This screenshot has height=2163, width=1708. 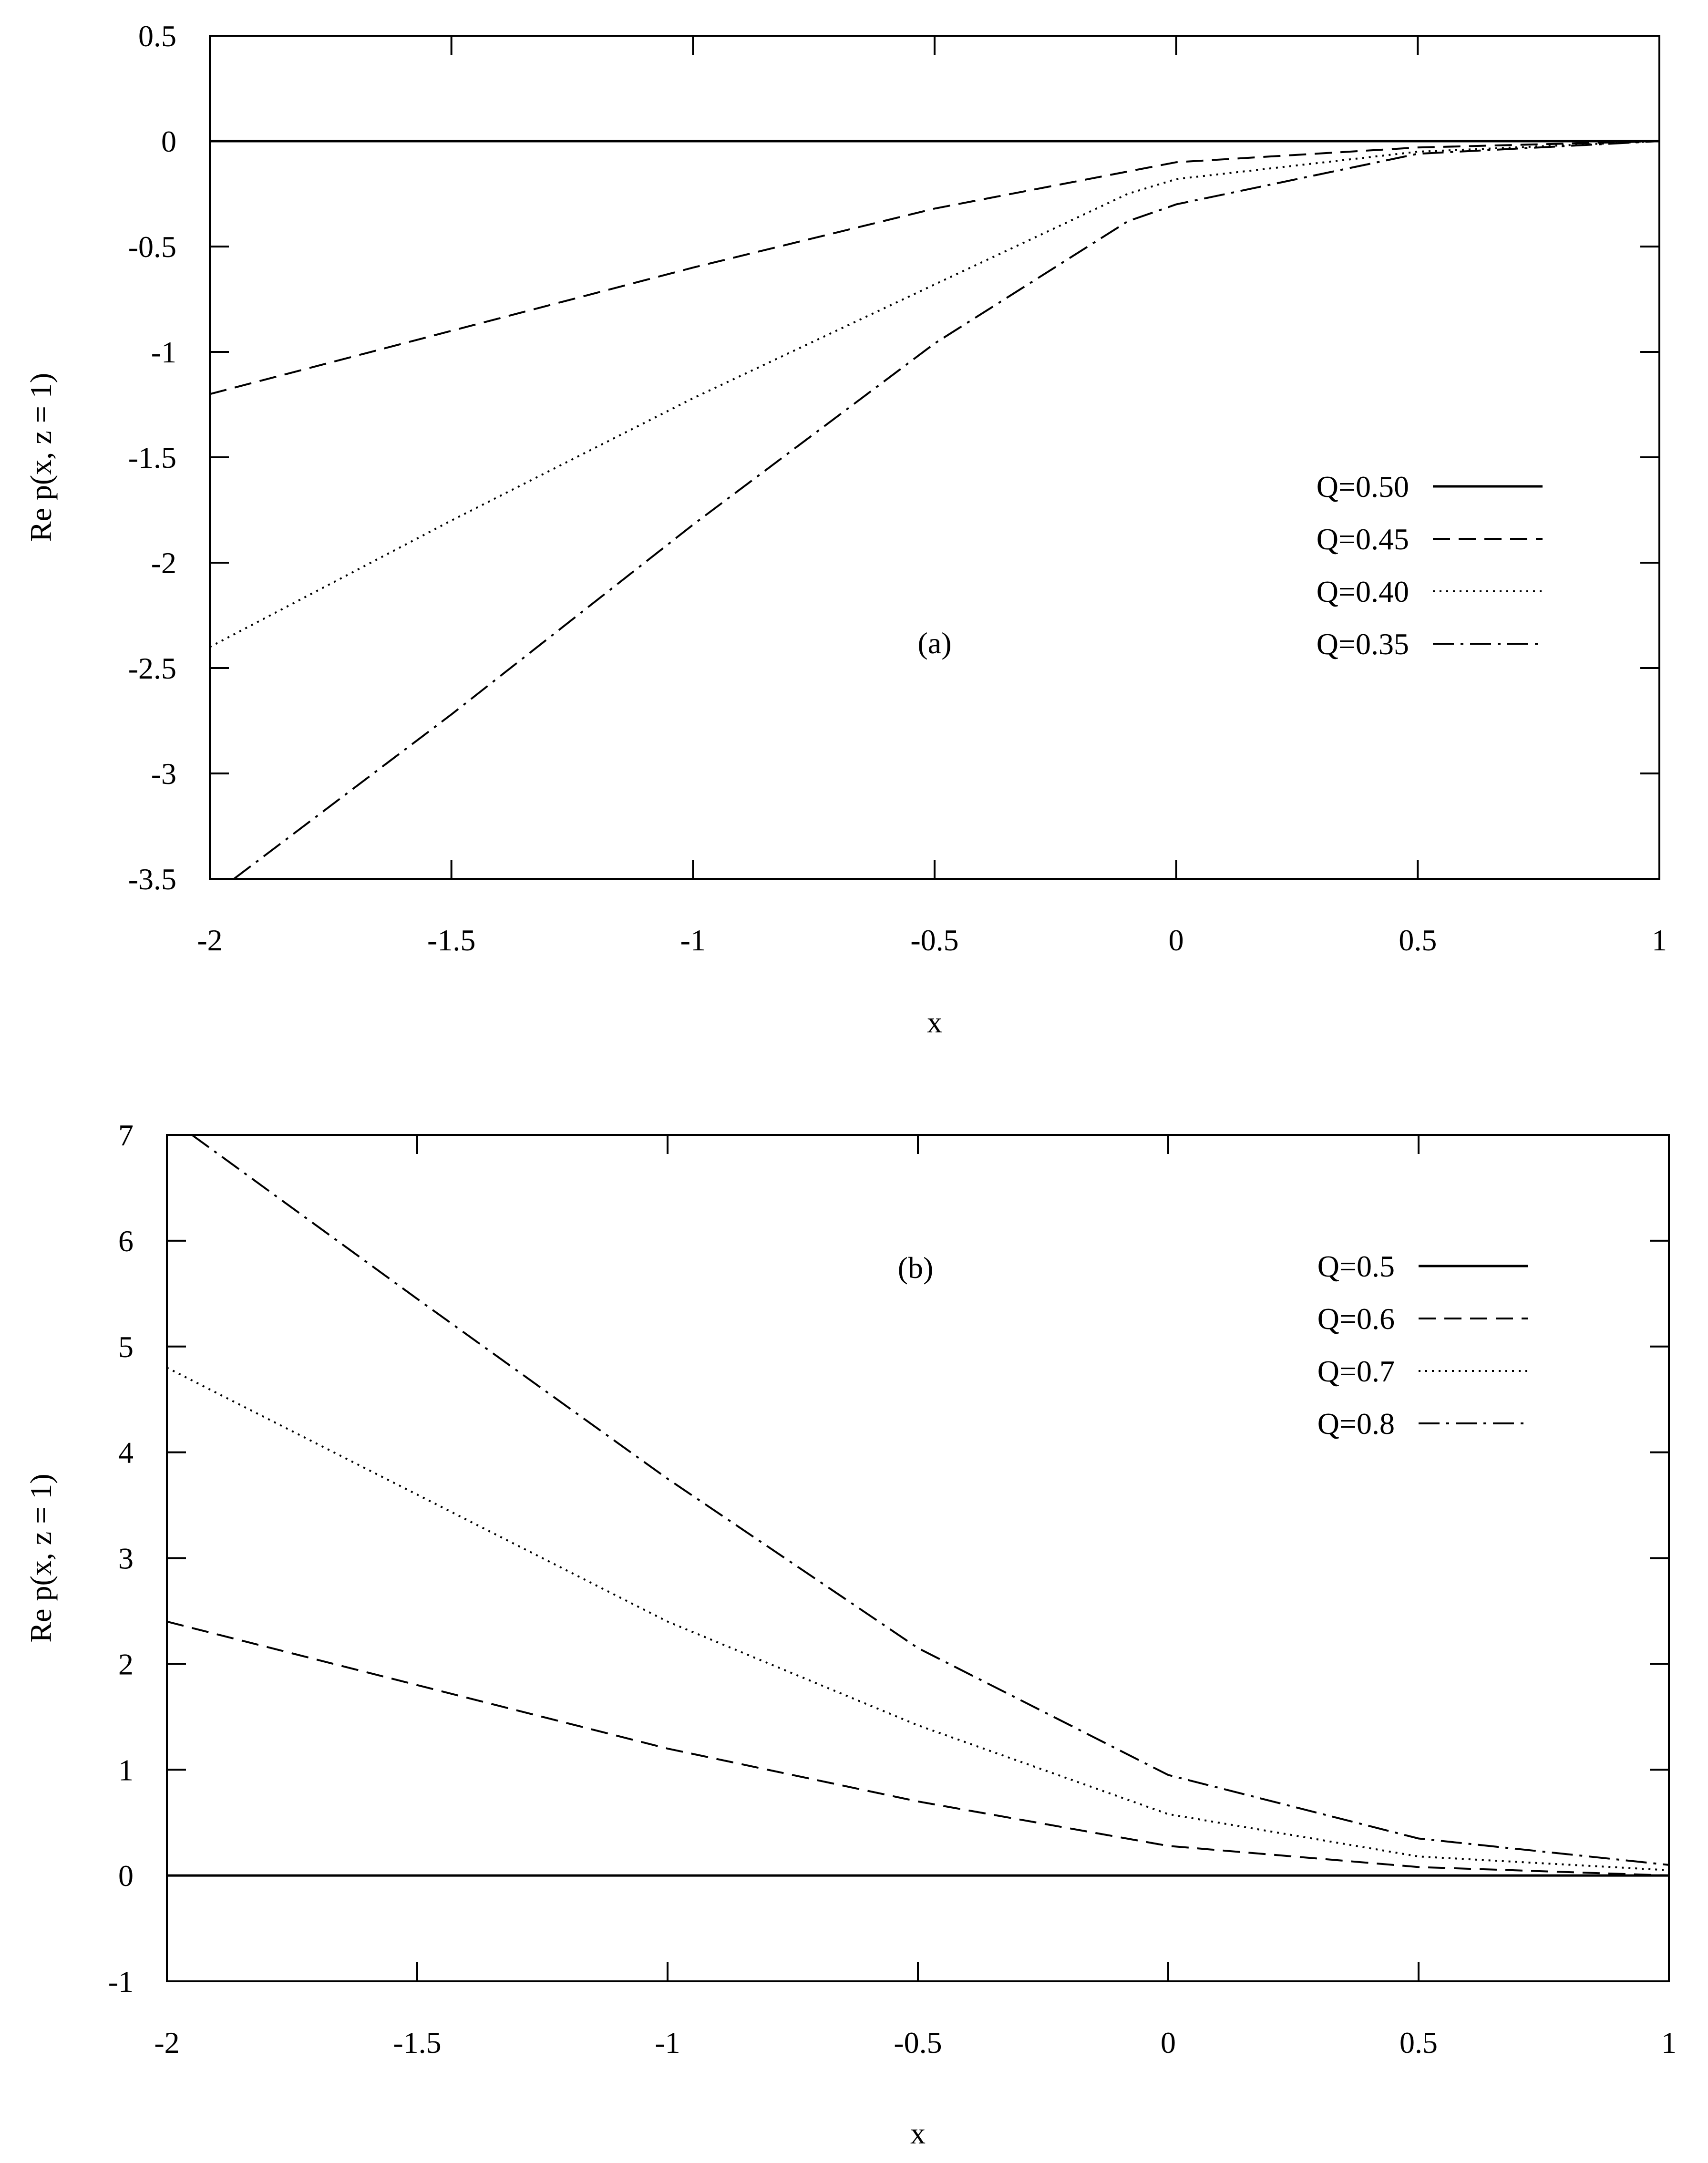 What do you see at coordinates (126, 1770) in the screenshot?
I see `y-tick-label: 1` at bounding box center [126, 1770].